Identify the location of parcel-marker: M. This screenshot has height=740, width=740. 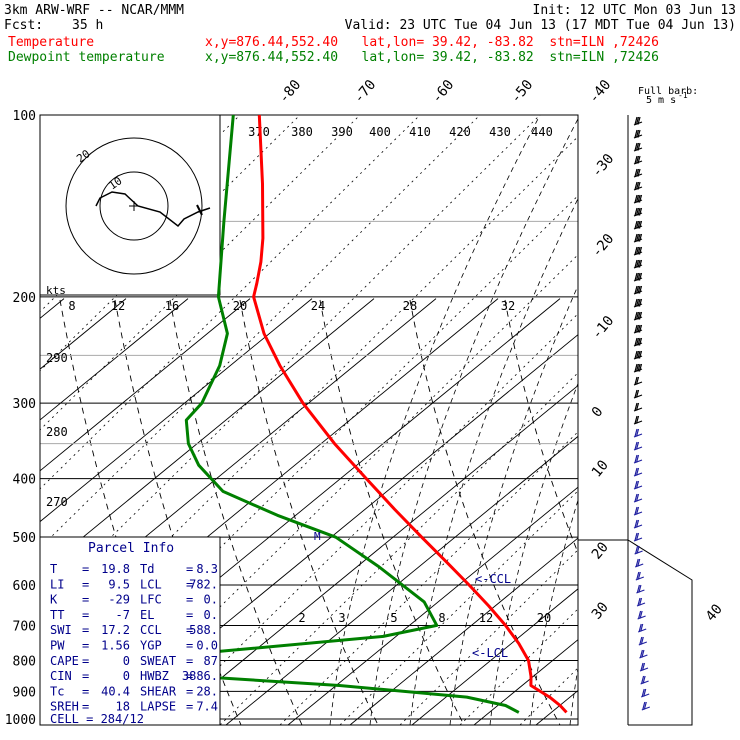
(317, 536).